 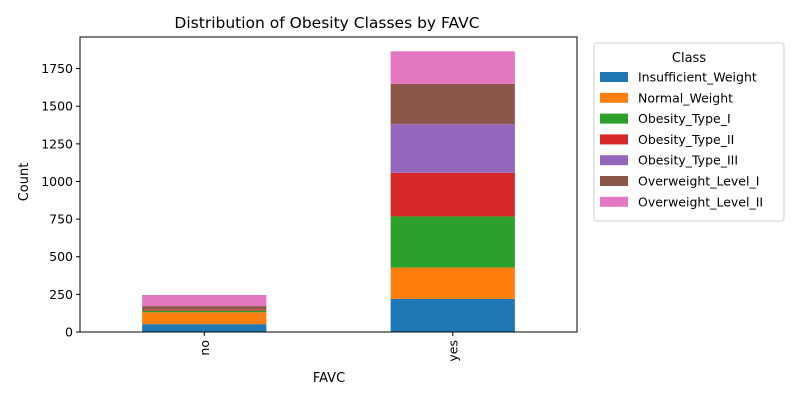 I want to click on y-tick-label: 1250, so click(x=57, y=143).